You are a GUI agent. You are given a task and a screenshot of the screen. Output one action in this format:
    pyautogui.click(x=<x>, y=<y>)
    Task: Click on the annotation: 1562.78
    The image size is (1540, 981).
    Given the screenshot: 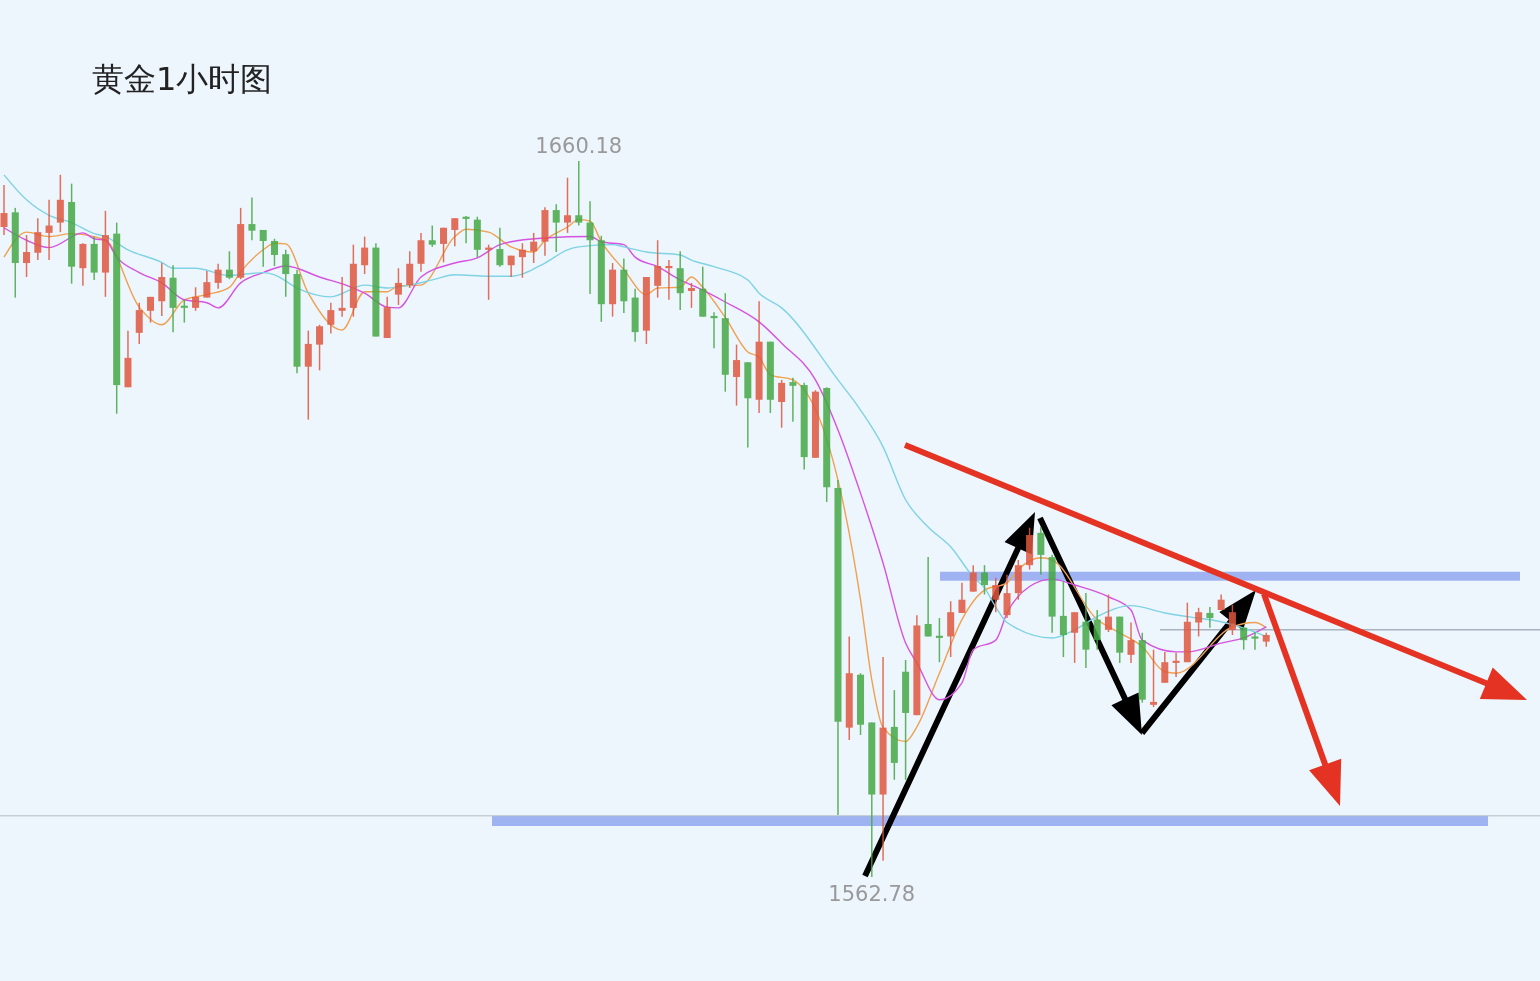 What is the action you would take?
    pyautogui.click(x=872, y=894)
    